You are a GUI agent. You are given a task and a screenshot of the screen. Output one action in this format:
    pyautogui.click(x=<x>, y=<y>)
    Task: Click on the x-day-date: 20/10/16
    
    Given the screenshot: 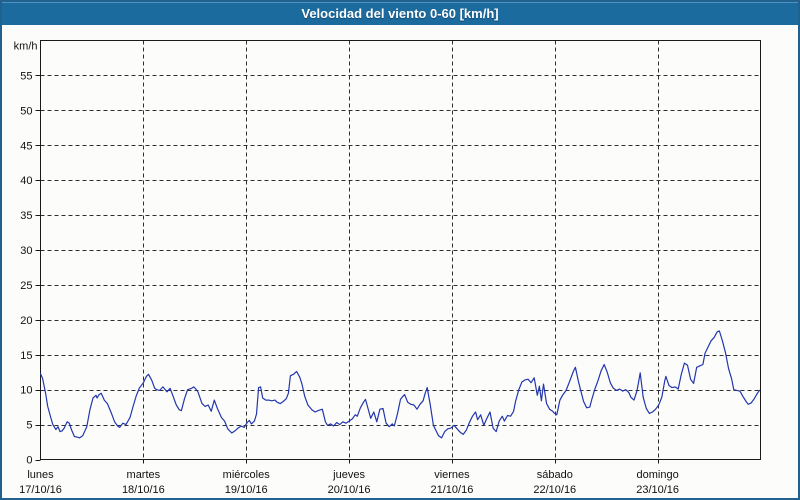 What is the action you would take?
    pyautogui.click(x=349, y=490)
    